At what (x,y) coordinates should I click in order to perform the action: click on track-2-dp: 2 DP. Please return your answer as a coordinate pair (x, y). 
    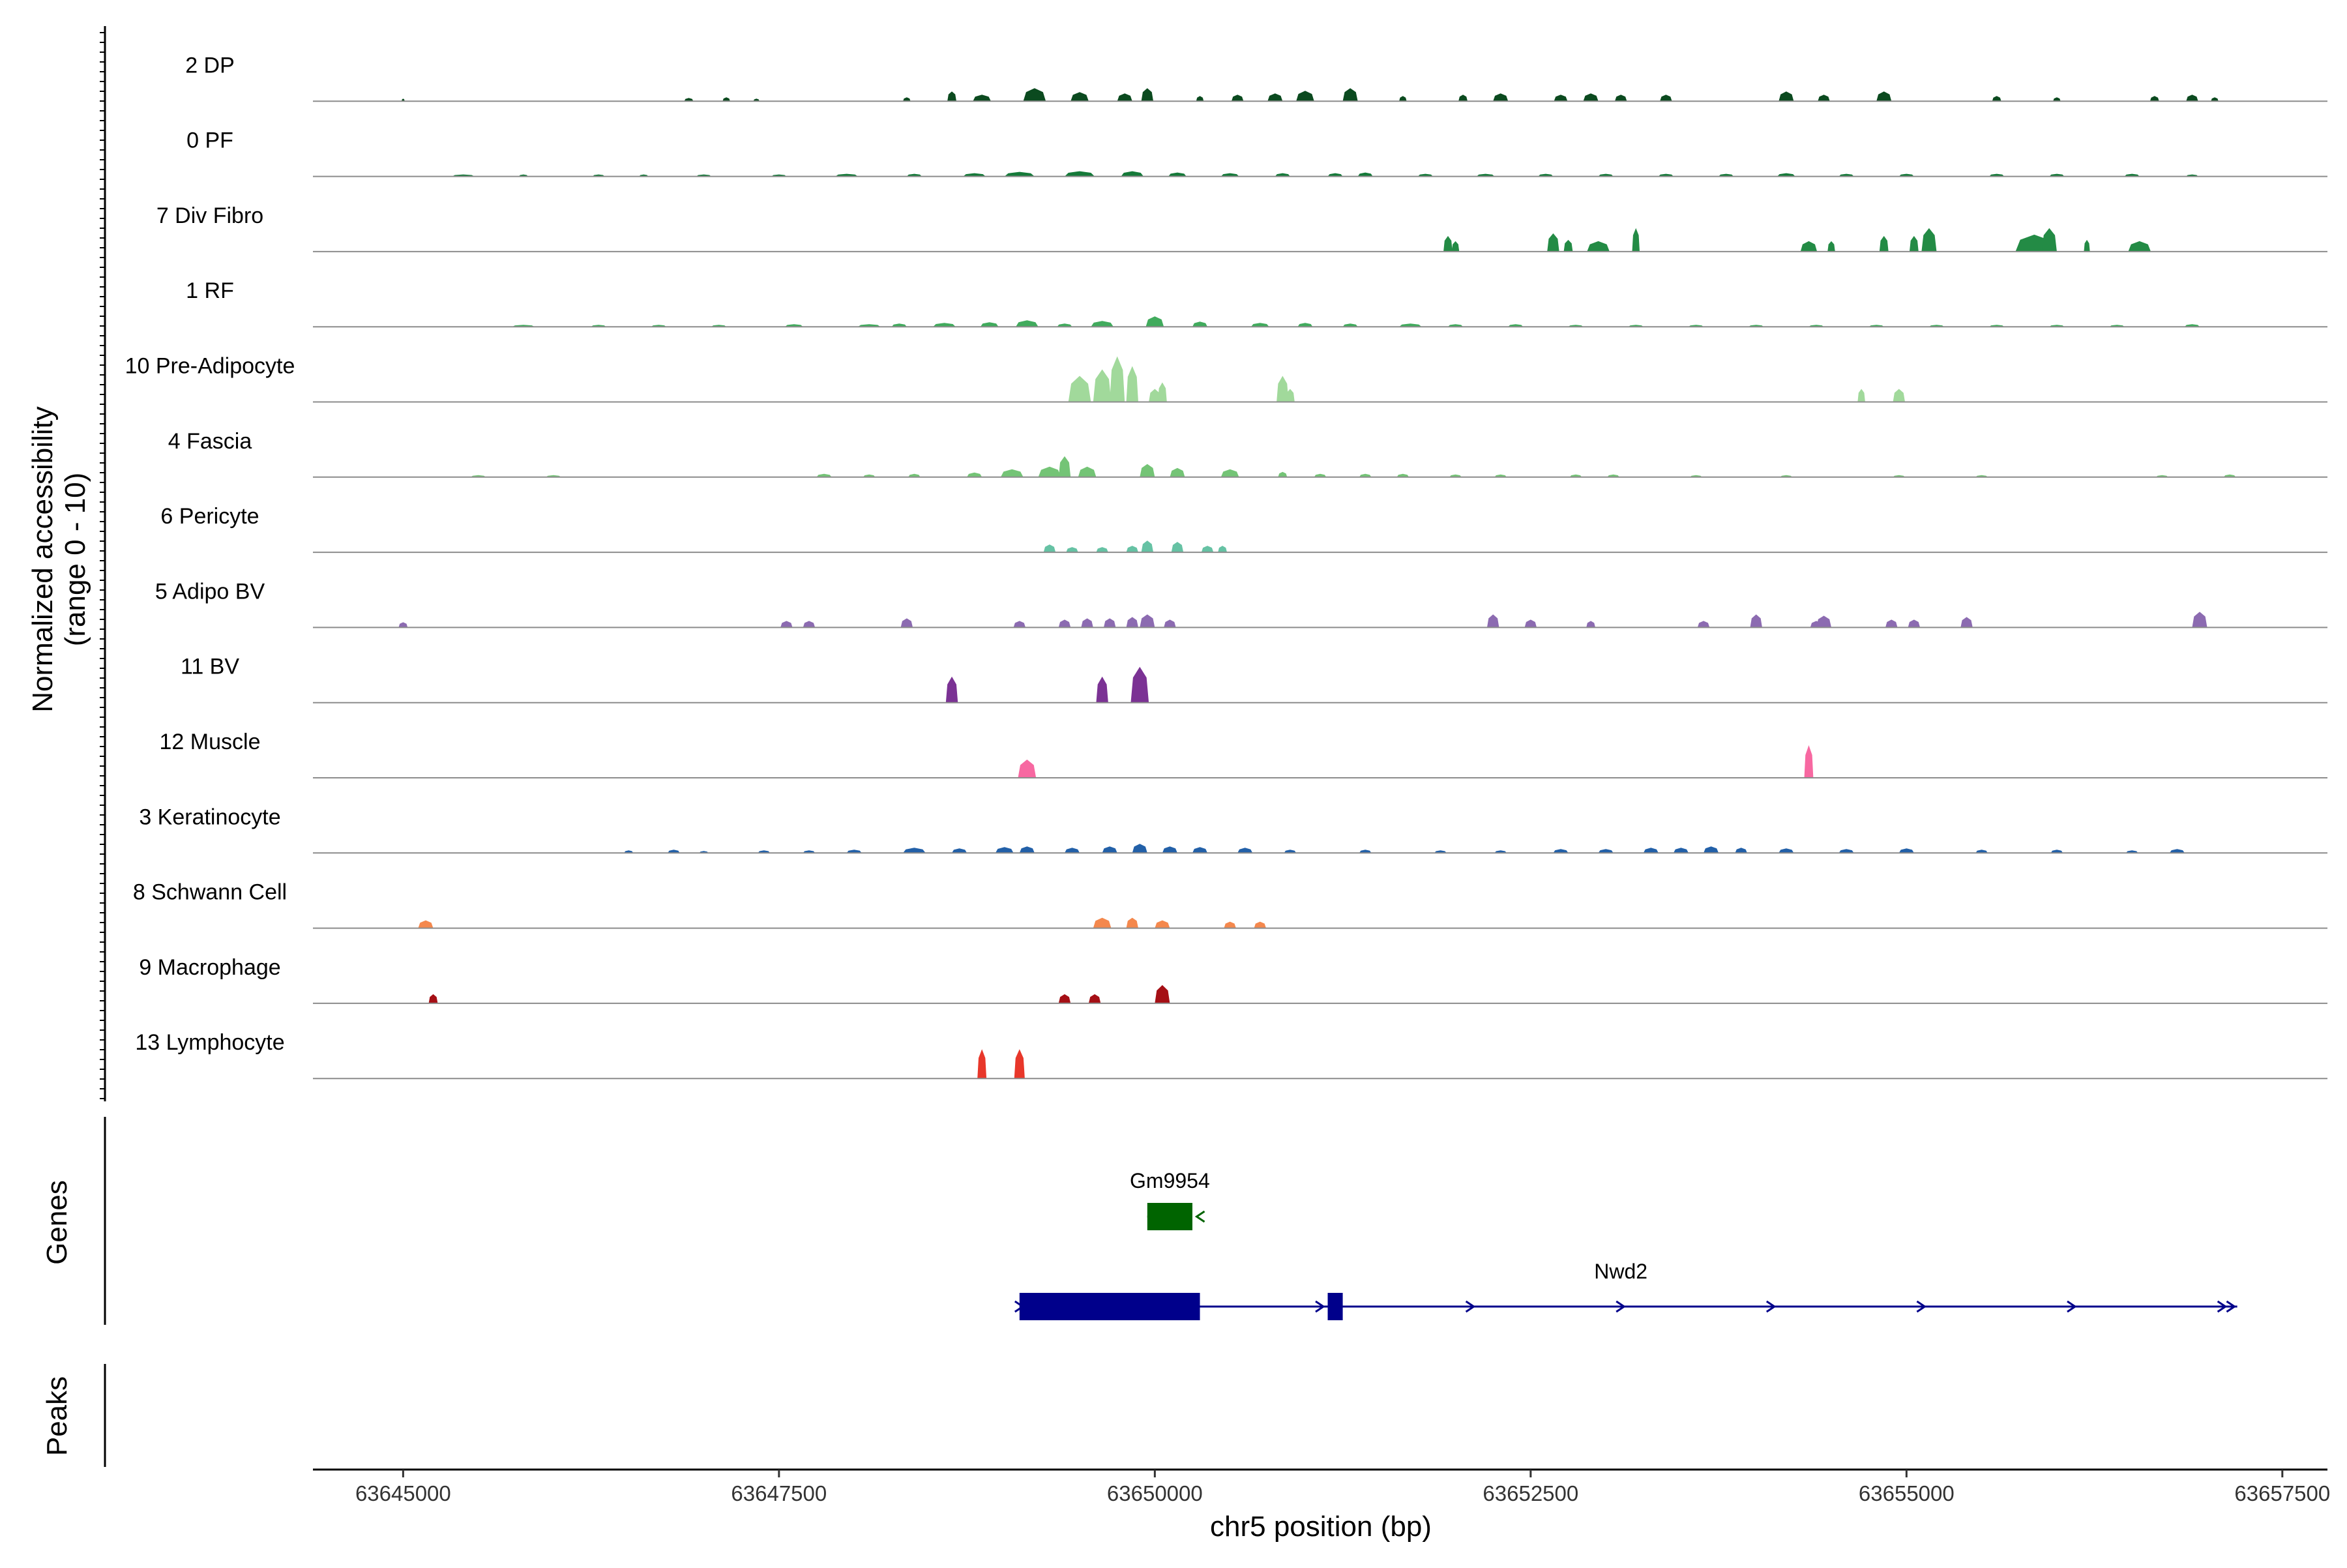
    Looking at the image, I should click on (1256, 78).